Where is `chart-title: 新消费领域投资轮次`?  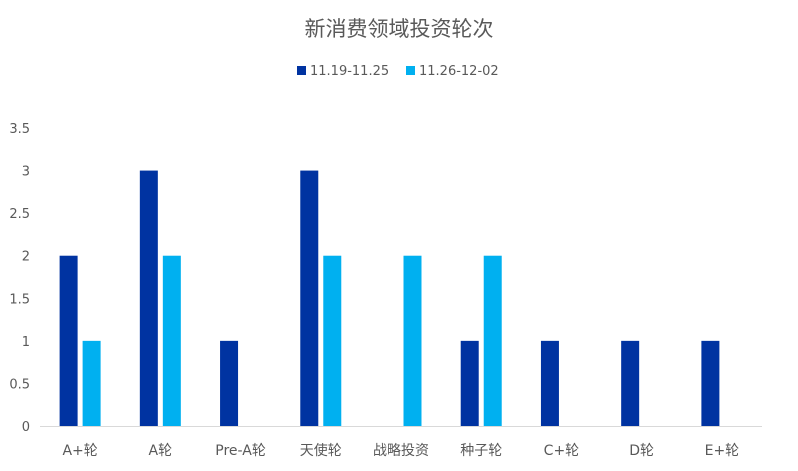
chart-title: 新消费领域投资轮次 is located at coordinates (399, 29).